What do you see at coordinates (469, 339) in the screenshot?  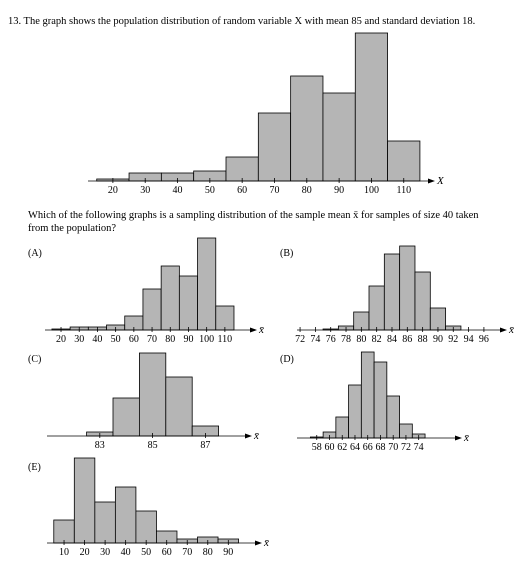 I see `x-tick-label: 94` at bounding box center [469, 339].